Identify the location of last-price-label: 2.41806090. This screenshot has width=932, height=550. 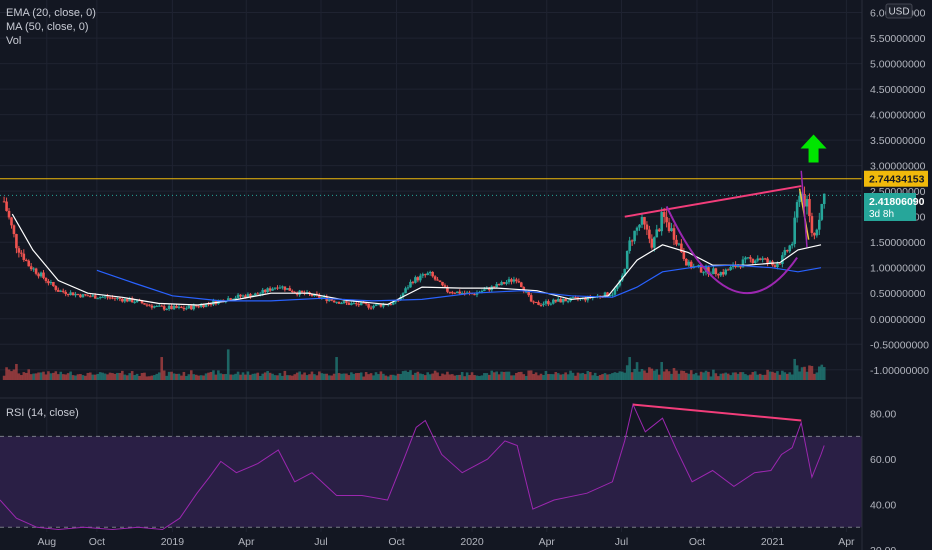
(897, 202).